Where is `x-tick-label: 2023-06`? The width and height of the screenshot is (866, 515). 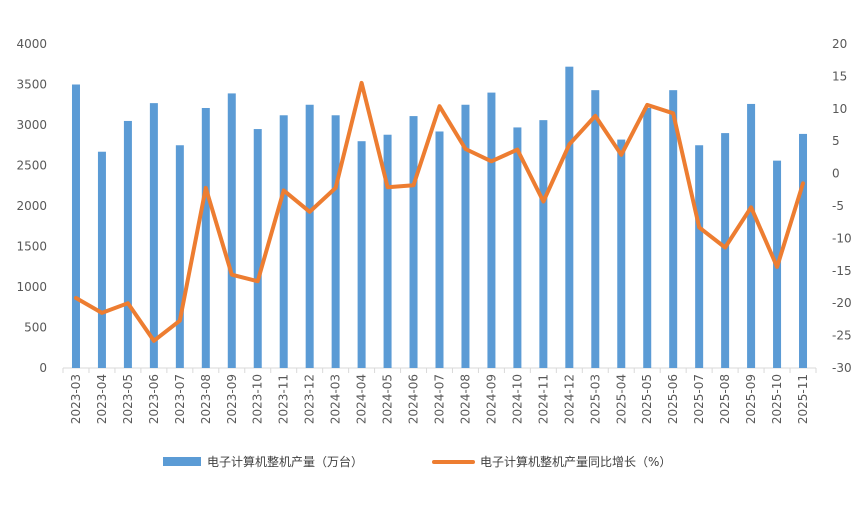
x-tick-label: 2023-06 is located at coordinates (154, 399).